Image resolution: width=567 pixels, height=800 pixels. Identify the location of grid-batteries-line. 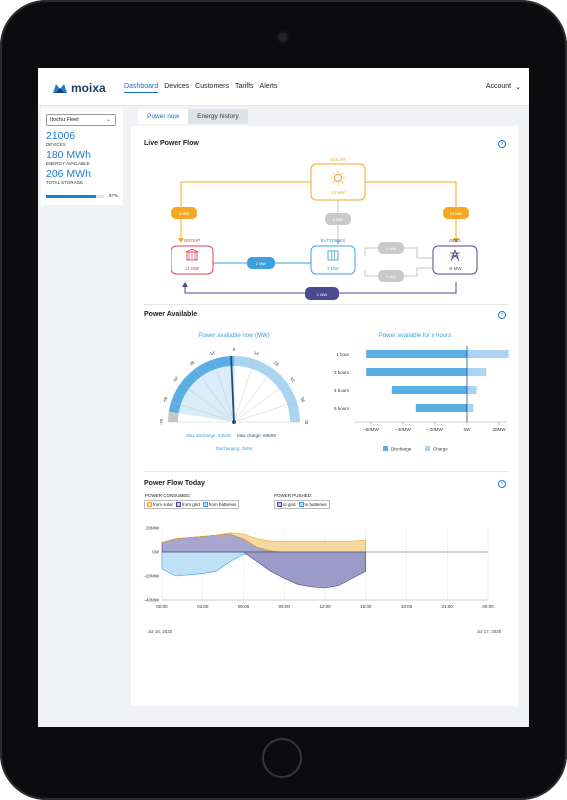
(398, 253).